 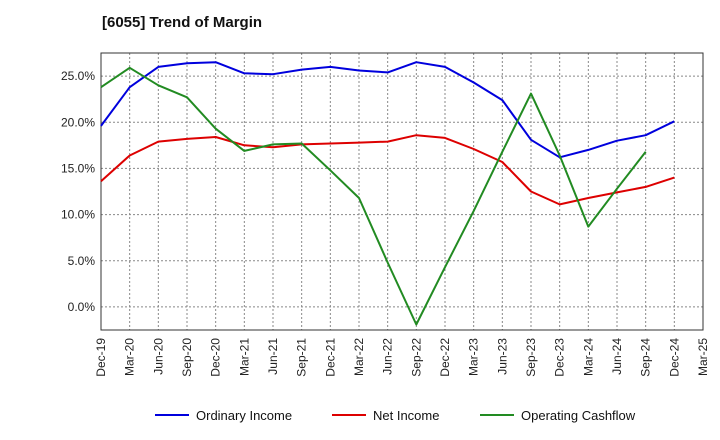 I want to click on x-tick-label: Dec-20, so click(x=216, y=357).